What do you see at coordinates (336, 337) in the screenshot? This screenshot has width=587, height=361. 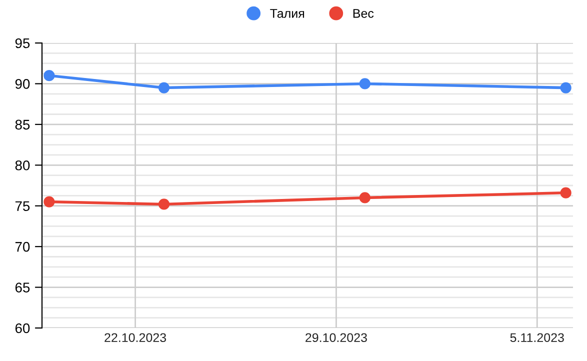 I see `x-tick-label: 29.10.2023` at bounding box center [336, 337].